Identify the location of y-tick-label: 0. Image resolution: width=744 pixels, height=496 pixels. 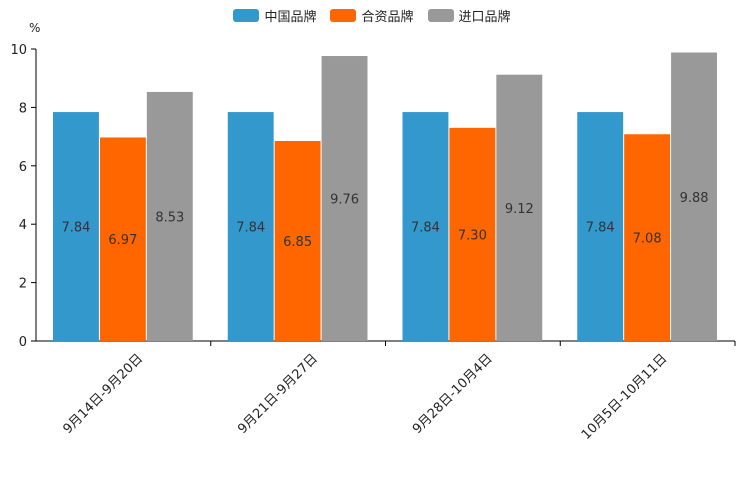
(23, 342).